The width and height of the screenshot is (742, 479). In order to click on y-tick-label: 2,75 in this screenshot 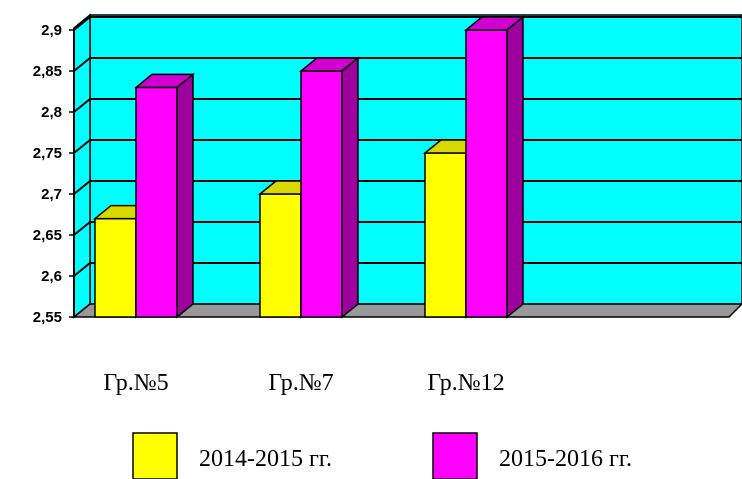, I will do `click(47, 153)`.